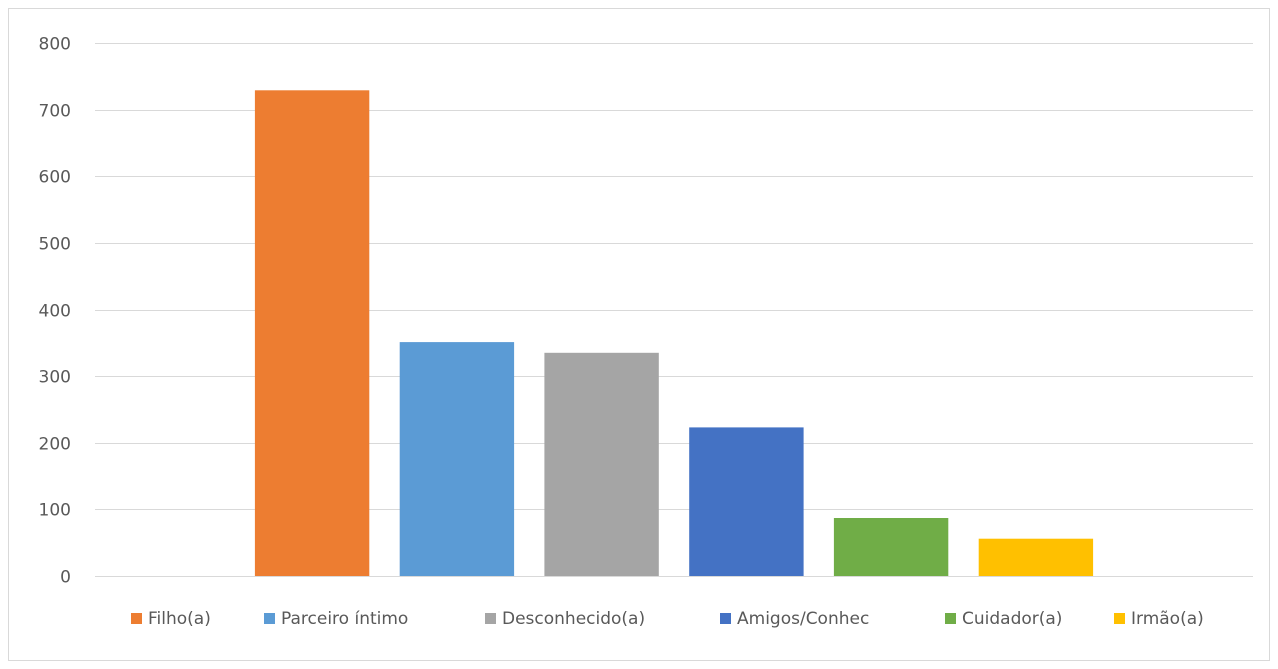 The height and width of the screenshot is (669, 1278). I want to click on legend-label: Irmão(a), so click(1167, 619).